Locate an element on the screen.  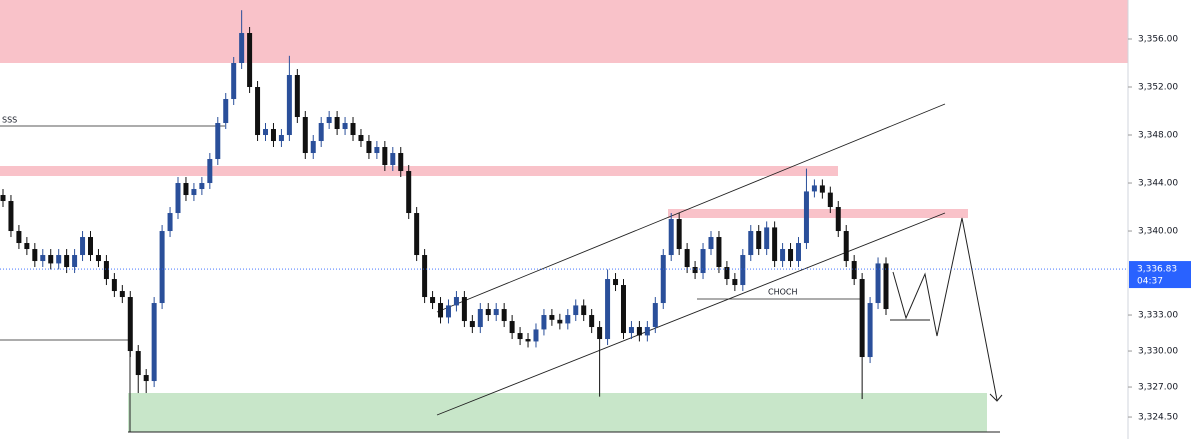
y-tick-label: 3,352.00 is located at coordinates (1158, 88).